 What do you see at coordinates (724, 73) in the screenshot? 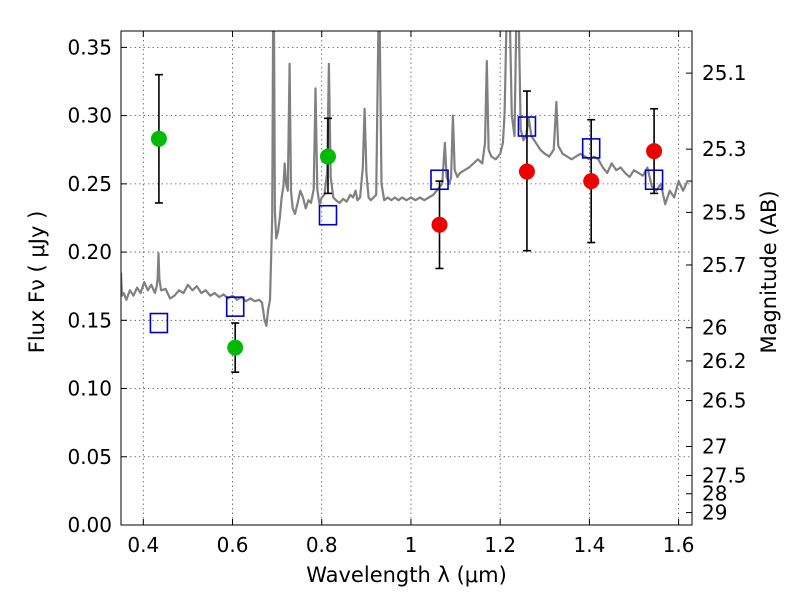
I see `right-tick-label: 25.1` at bounding box center [724, 73].